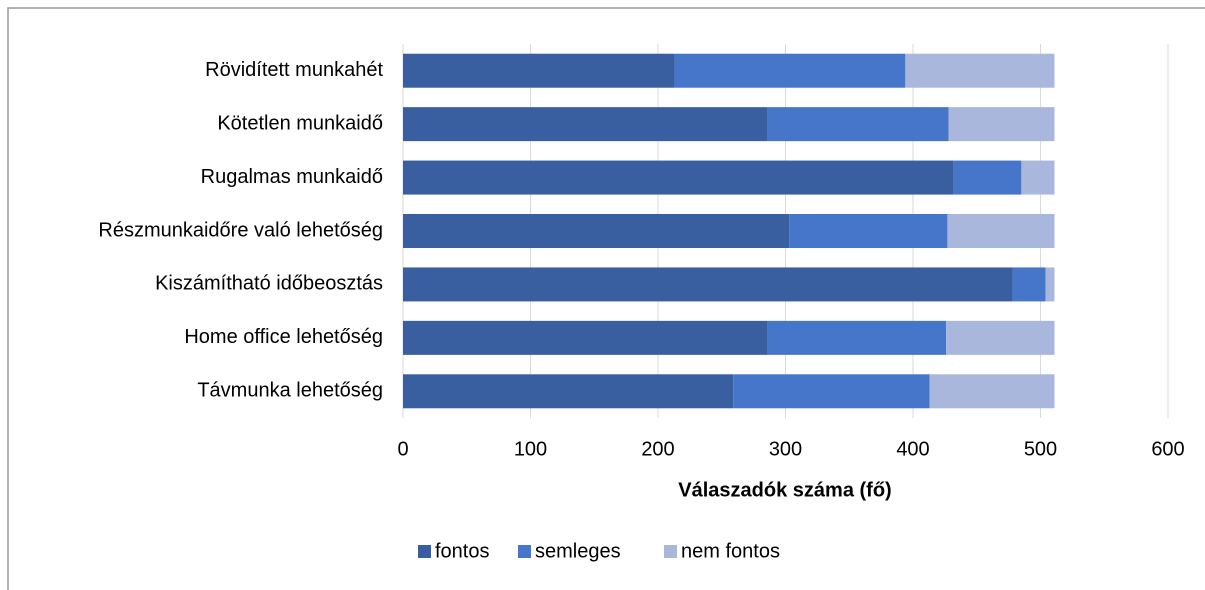 The width and height of the screenshot is (1205, 590). I want to click on legend-label: nem fontos, so click(730, 551).